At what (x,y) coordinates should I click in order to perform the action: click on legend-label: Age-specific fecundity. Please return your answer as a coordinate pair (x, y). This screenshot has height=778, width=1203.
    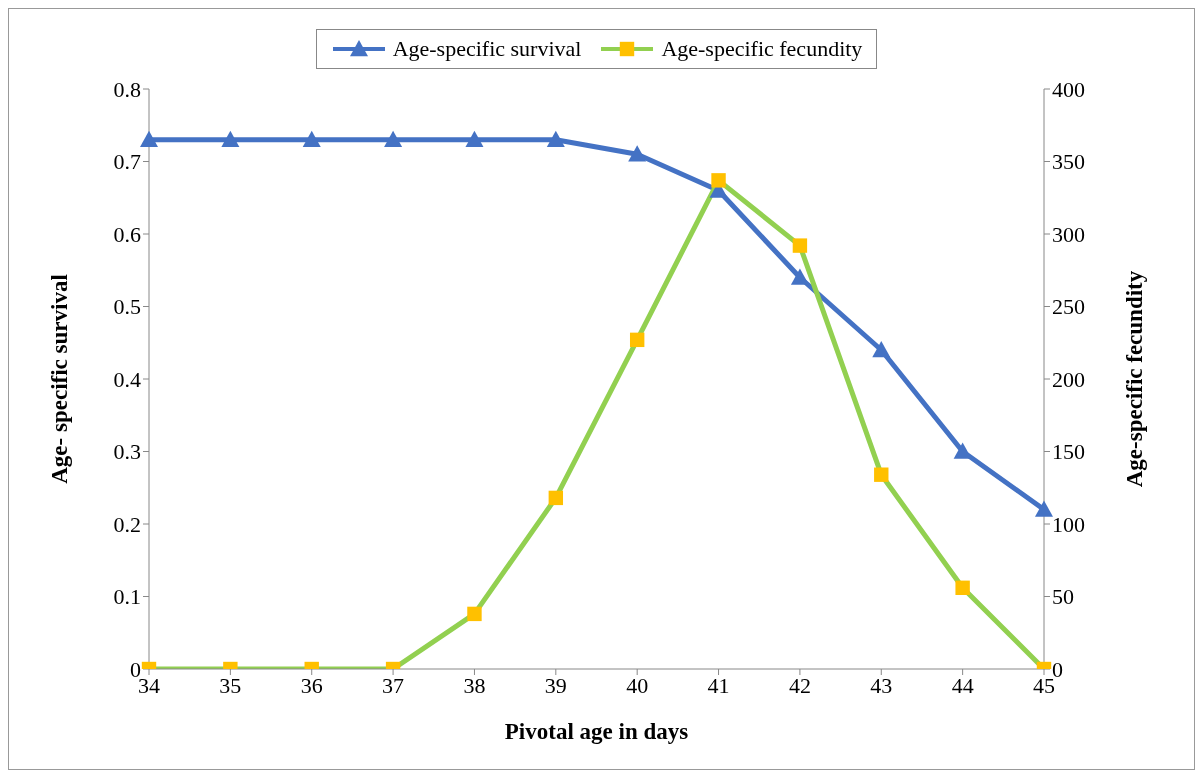
    Looking at the image, I should click on (762, 49).